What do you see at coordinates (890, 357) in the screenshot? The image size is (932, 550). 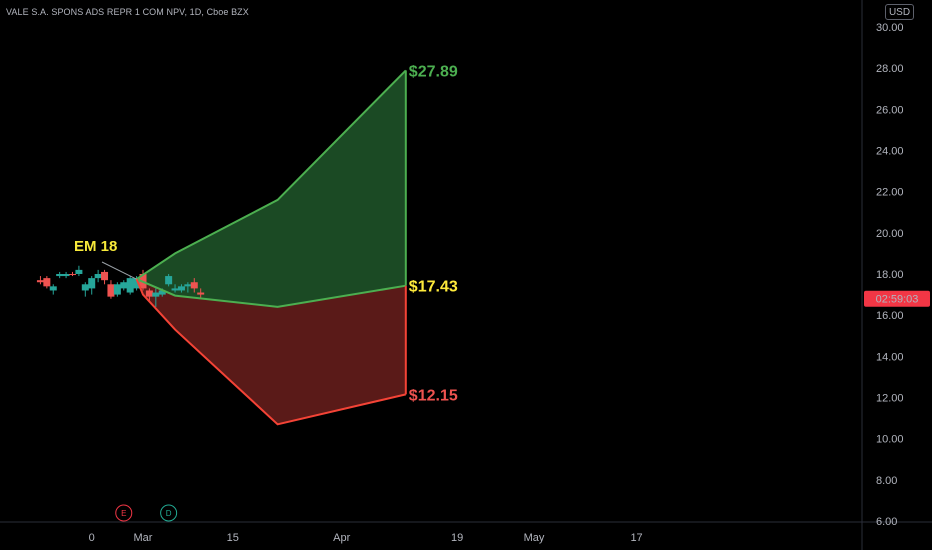 I see `price-axis-tick: 14.00` at bounding box center [890, 357].